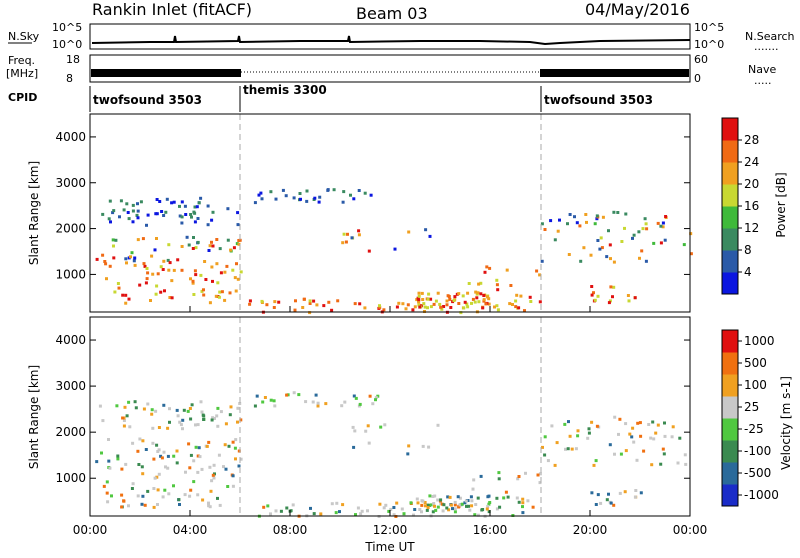  I want to click on cpid-segment-2: themis 3300, so click(285, 90).